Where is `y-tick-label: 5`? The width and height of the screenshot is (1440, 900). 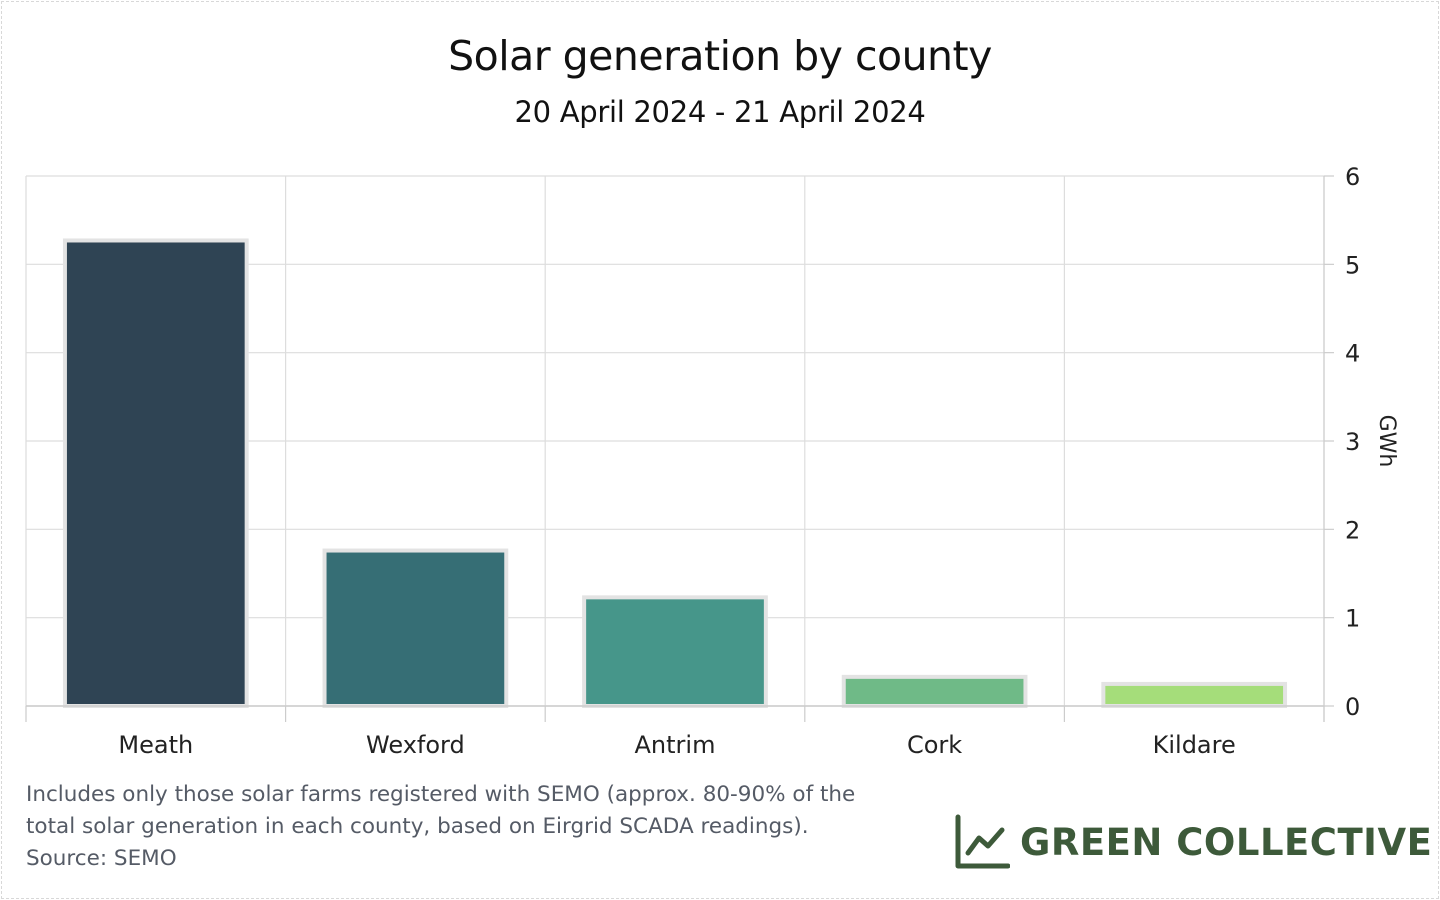 y-tick-label: 5 is located at coordinates (1352, 265).